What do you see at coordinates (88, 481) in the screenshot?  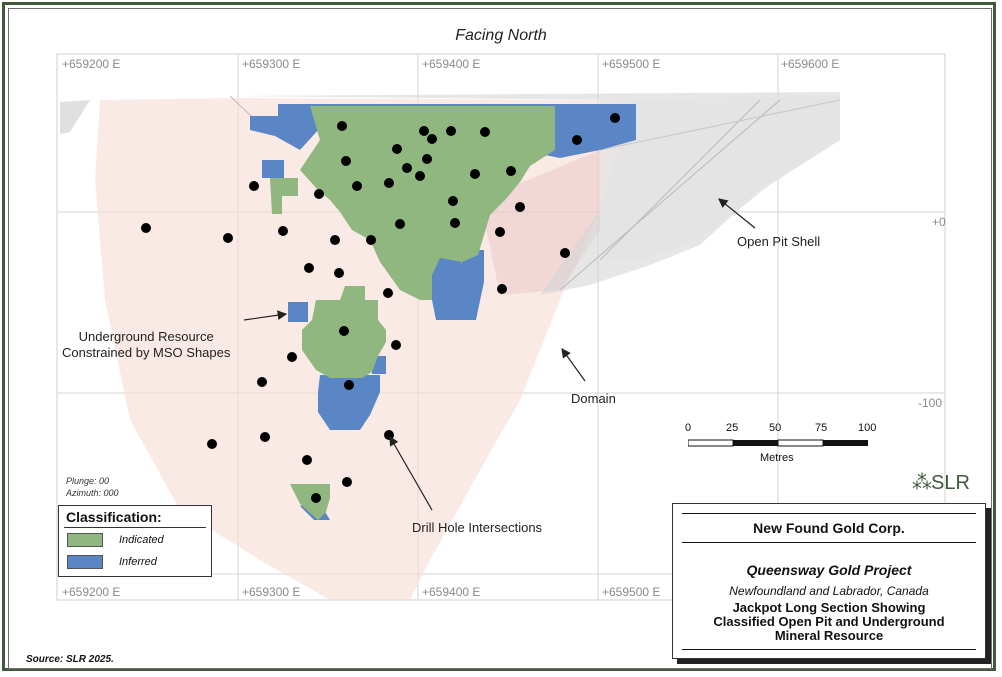 I see `plunge-text: Plunge: 00` at bounding box center [88, 481].